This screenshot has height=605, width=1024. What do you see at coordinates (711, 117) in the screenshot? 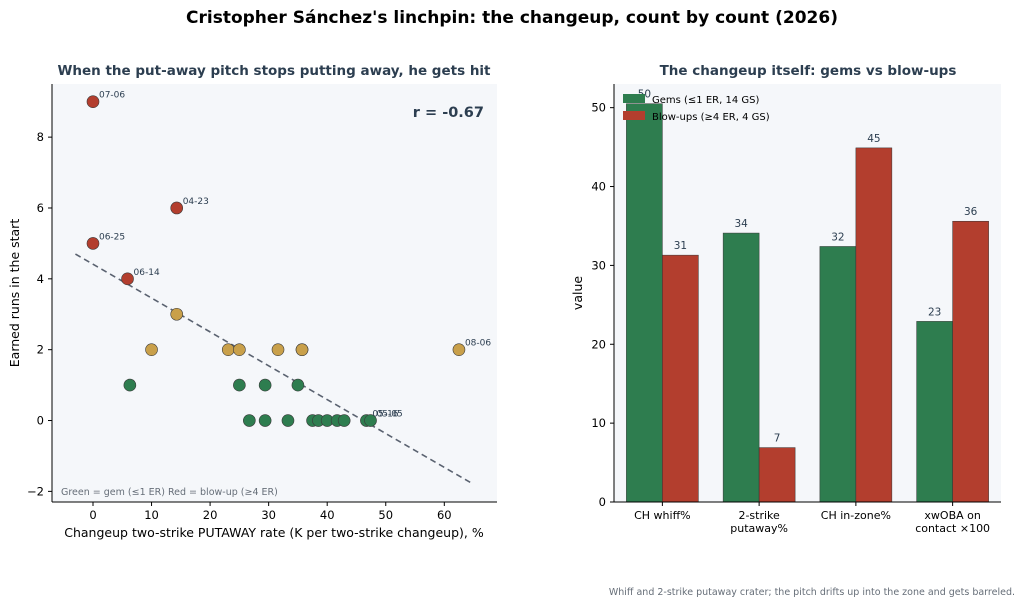
I see `legend-label-blowup: Blow-ups (≥4 ER, 4 GS)` at bounding box center [711, 117].